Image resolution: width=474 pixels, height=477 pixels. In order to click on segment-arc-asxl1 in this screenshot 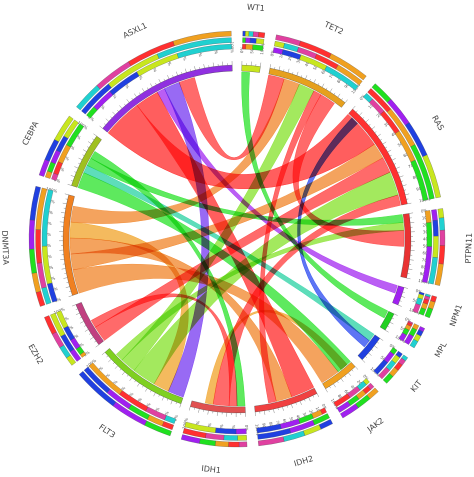, I will do `click(167, 98)`.